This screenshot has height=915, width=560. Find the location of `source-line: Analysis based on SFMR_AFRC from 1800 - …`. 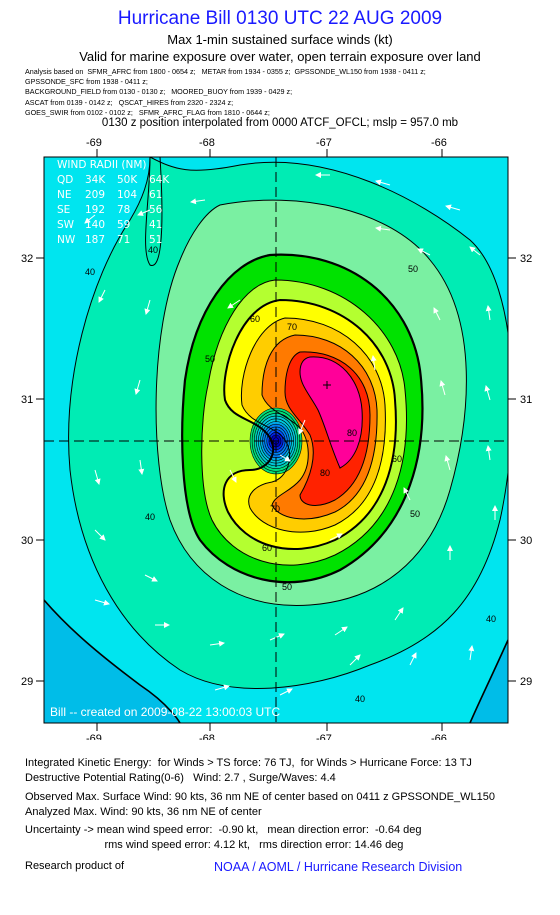

source-line: Analysis based on SFMR_AFRC from 1800 - … is located at coordinates (225, 71).